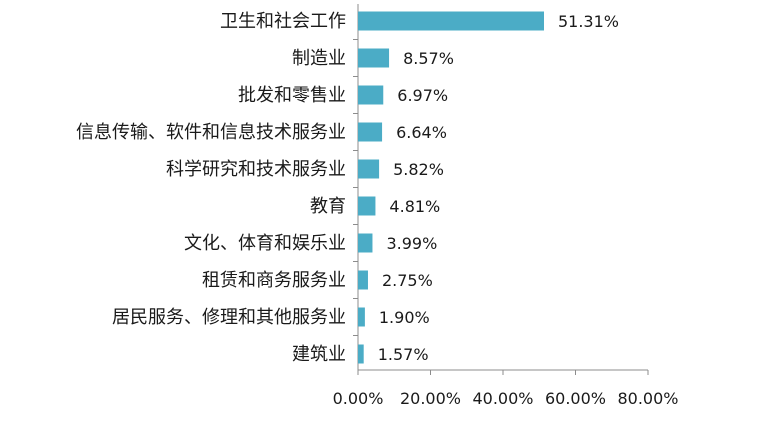 The image size is (764, 421). What do you see at coordinates (403, 354) in the screenshot?
I see `data-label: 1.57%` at bounding box center [403, 354].